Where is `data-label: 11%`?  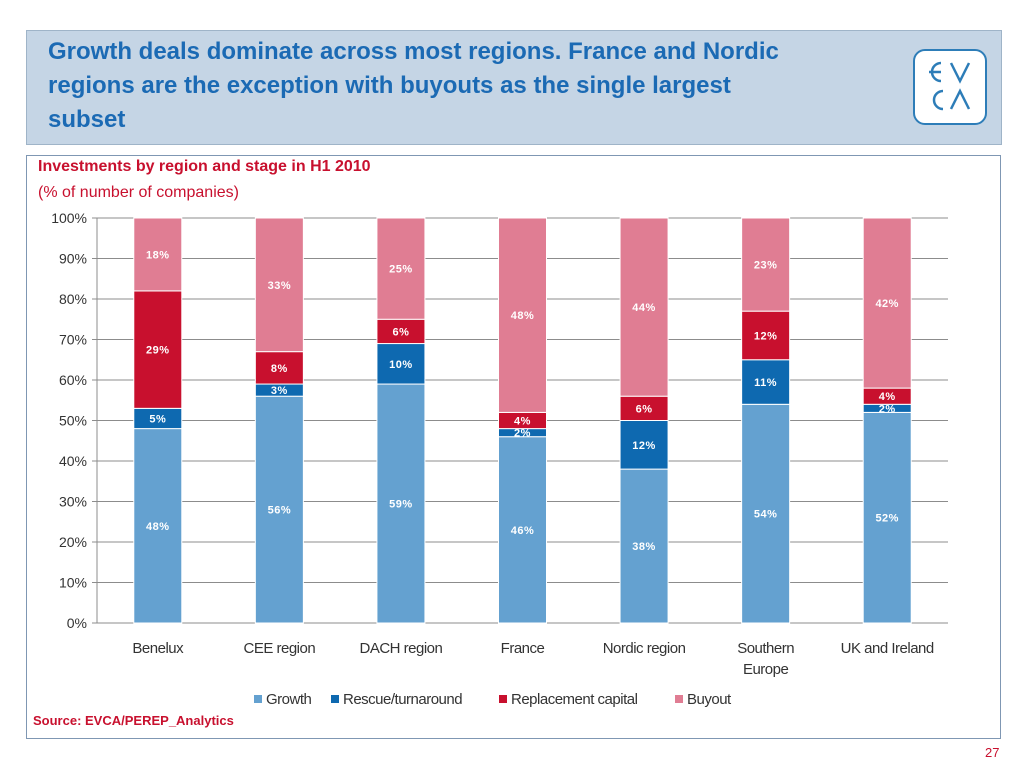
data-label: 11% is located at coordinates (765, 383).